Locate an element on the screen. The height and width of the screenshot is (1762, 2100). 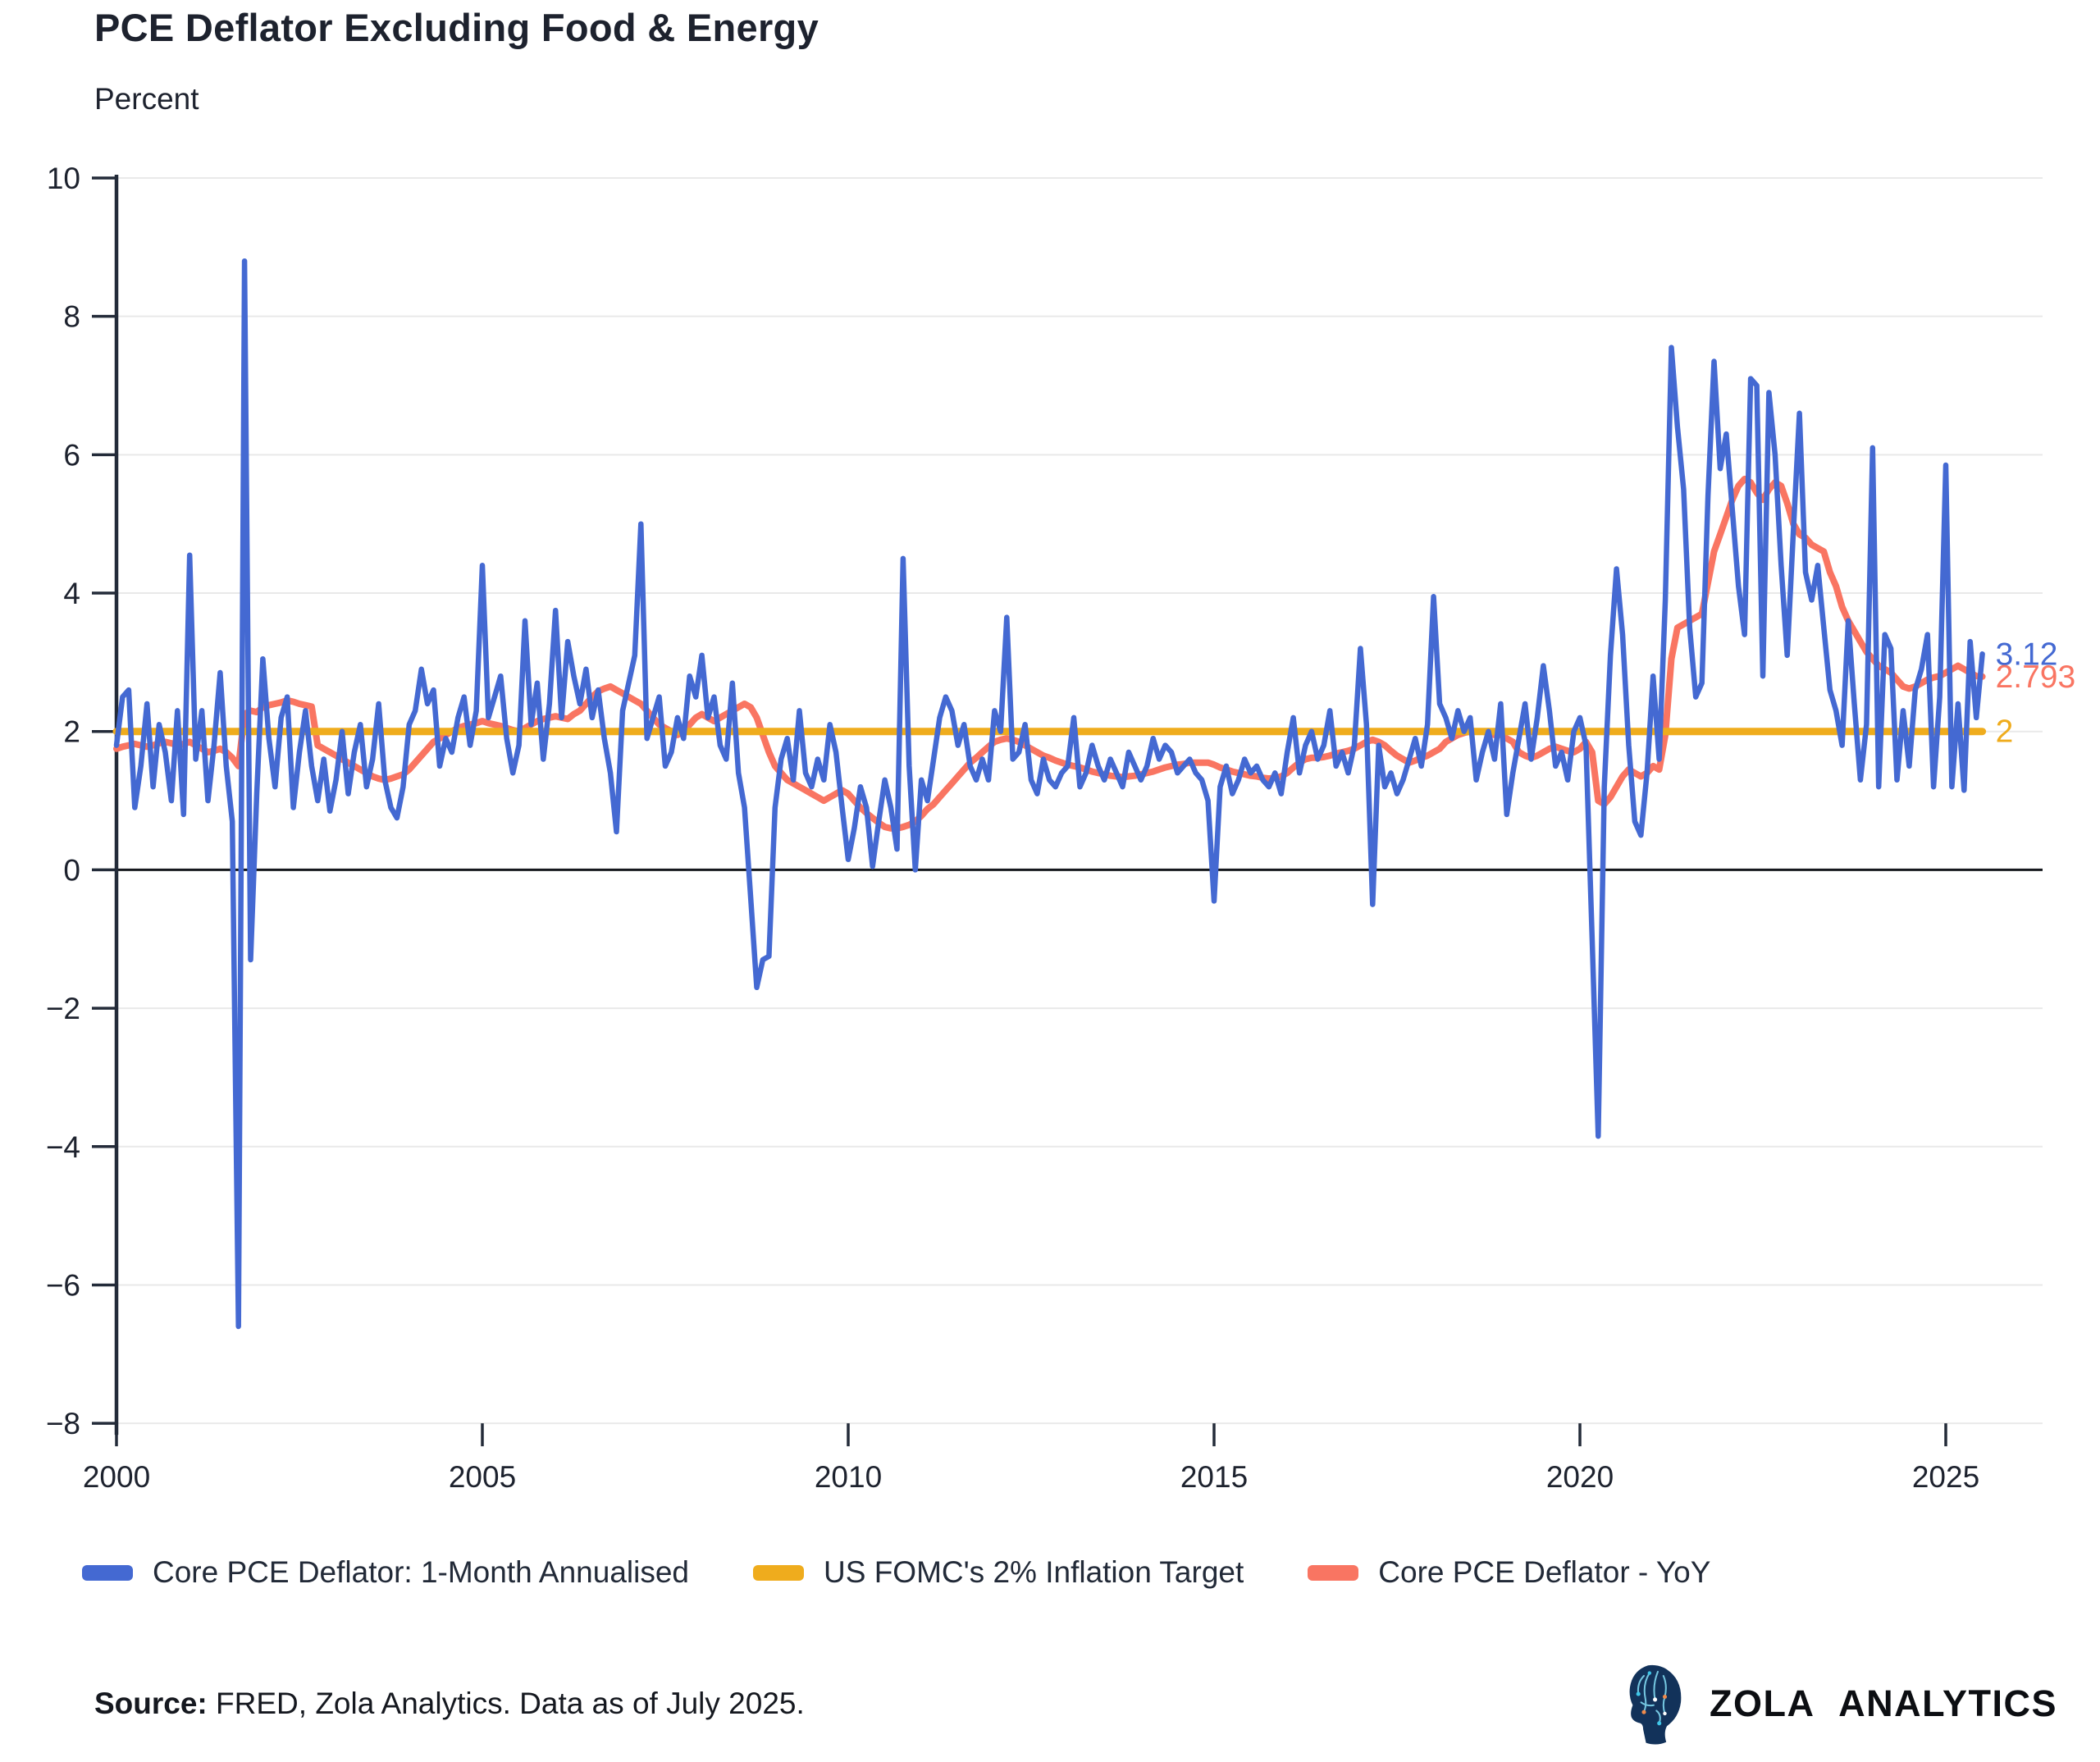
x-tick-label: 2015 is located at coordinates (1214, 1477).